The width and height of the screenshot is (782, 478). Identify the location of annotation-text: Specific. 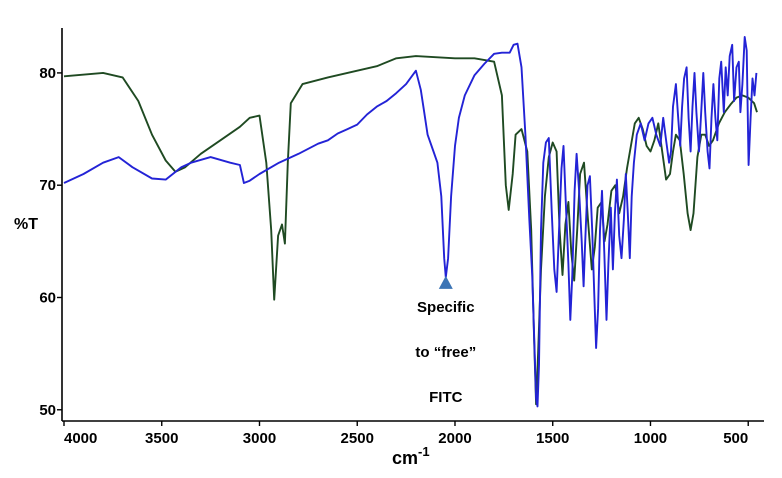
(446, 307).